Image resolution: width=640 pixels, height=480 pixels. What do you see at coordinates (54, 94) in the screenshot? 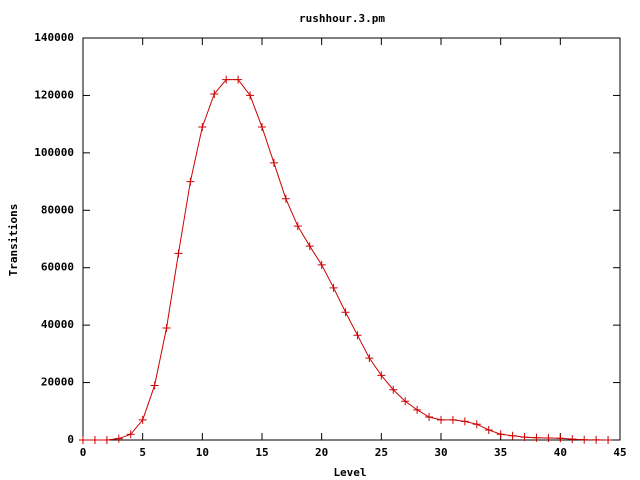
I see `y-tick-label: 120000` at bounding box center [54, 94].